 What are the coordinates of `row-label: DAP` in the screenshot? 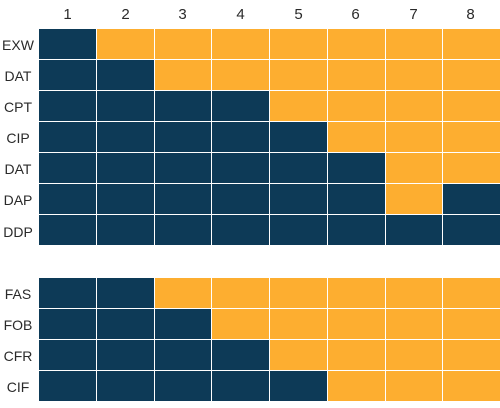 It's located at (18, 200).